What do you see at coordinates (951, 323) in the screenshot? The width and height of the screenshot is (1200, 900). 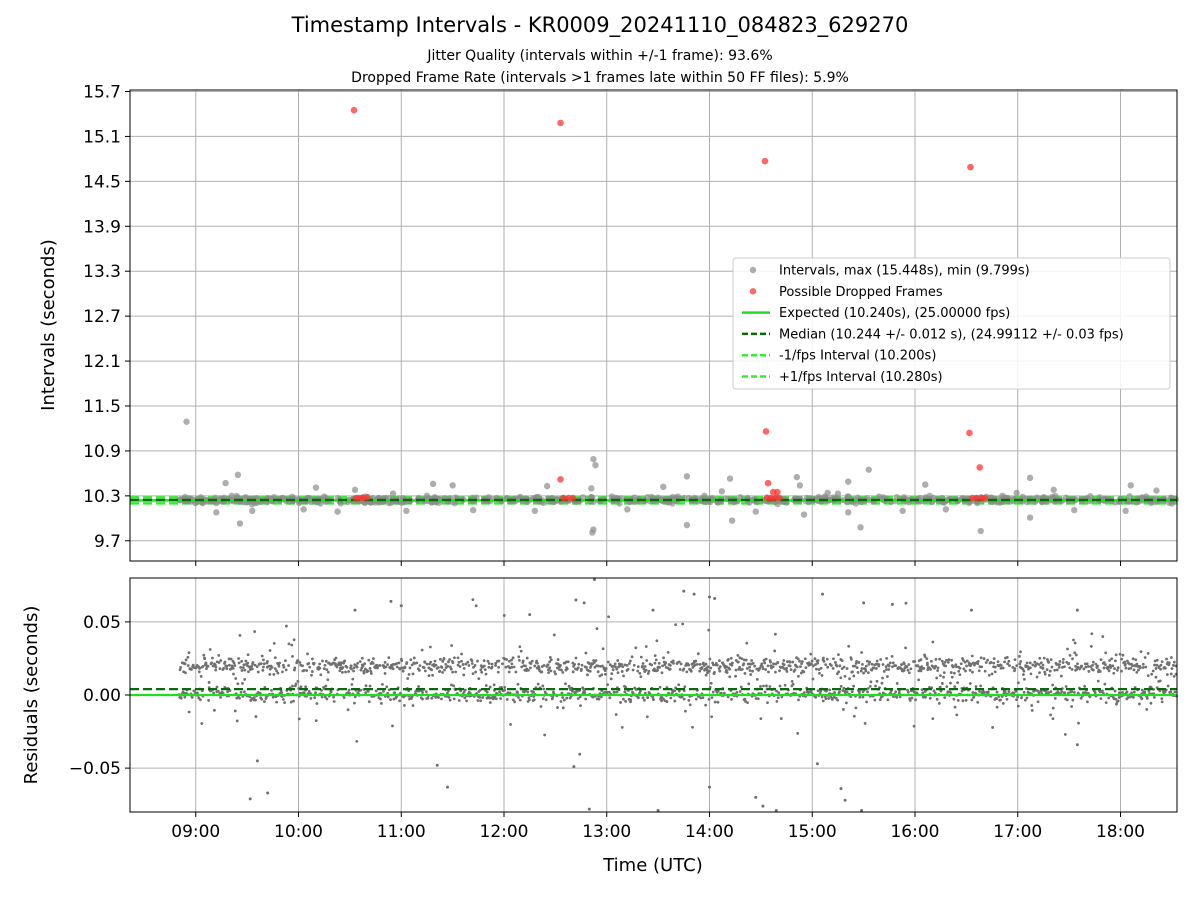 I see `legend-box` at bounding box center [951, 323].